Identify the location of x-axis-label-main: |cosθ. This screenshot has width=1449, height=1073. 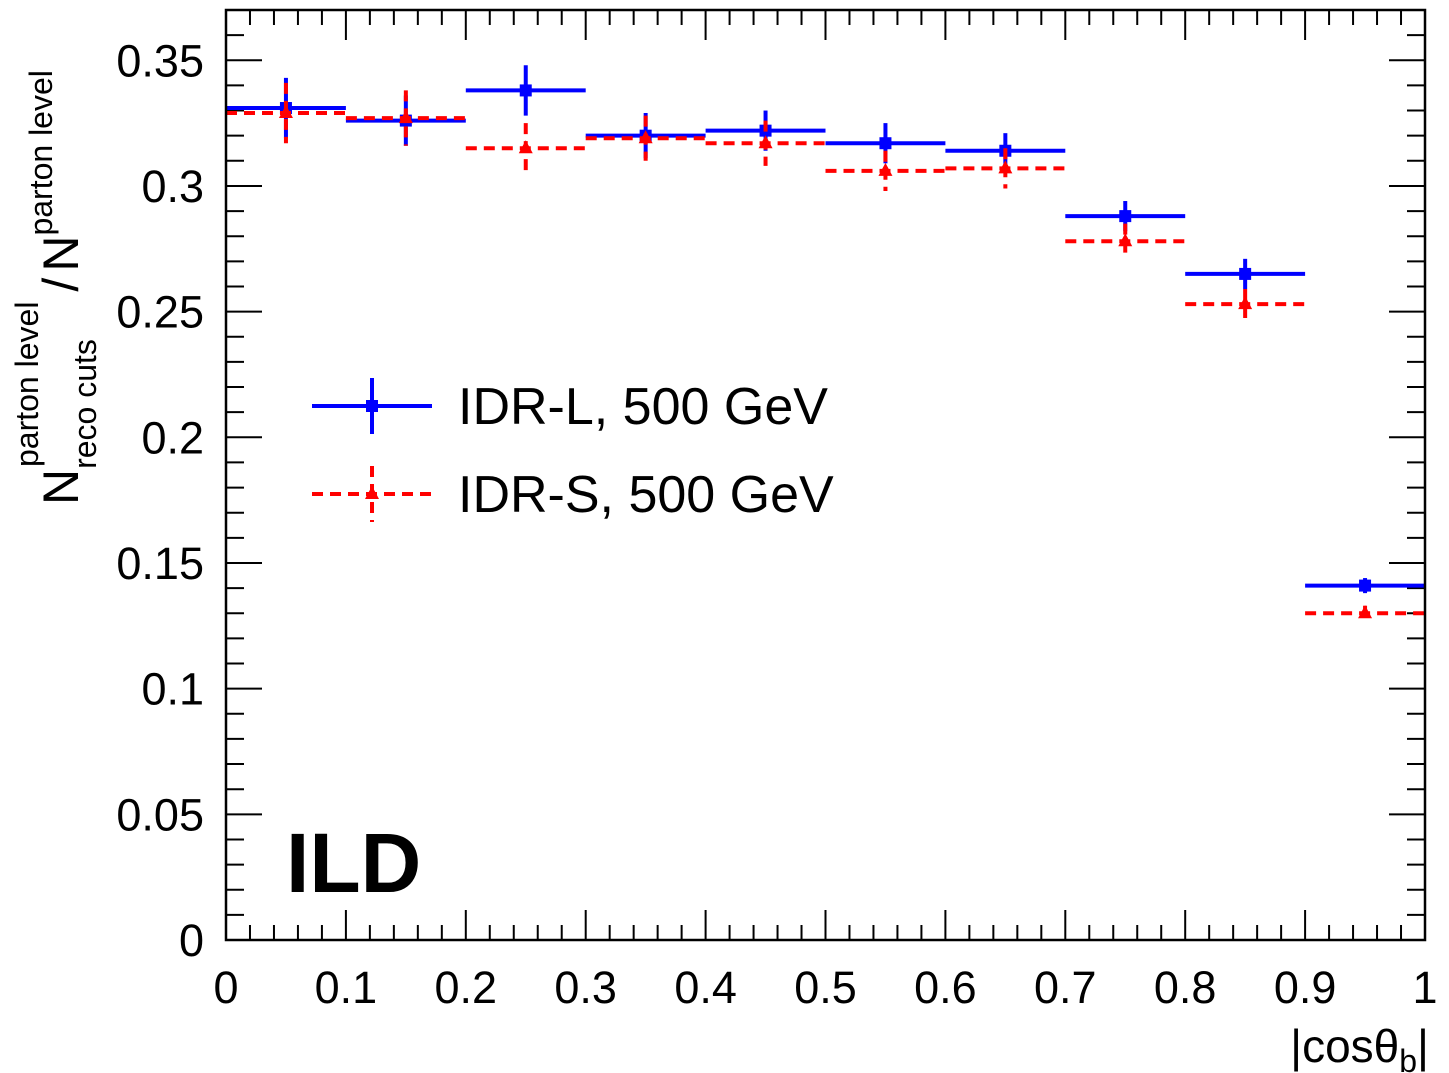
(1344, 1046).